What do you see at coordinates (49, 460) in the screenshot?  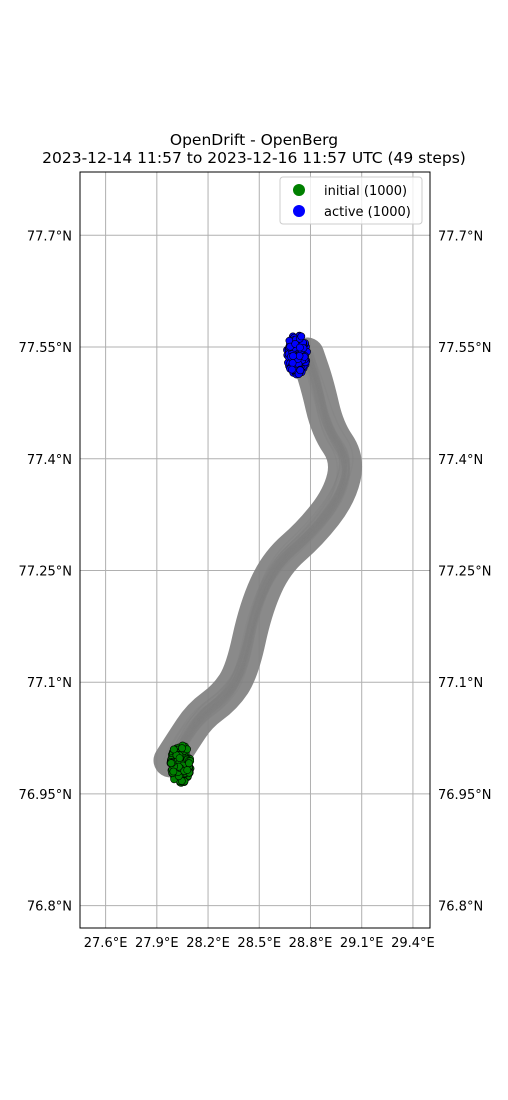 I see `lat-tick-label-left-2: 77.4°N` at bounding box center [49, 460].